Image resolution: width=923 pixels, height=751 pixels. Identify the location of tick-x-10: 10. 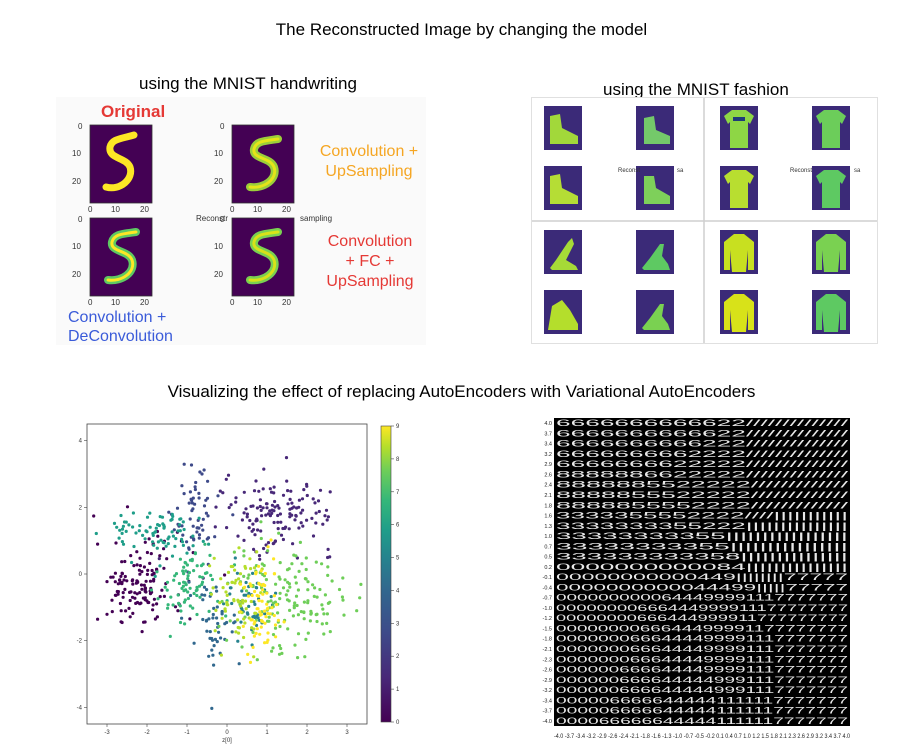
(115, 209).